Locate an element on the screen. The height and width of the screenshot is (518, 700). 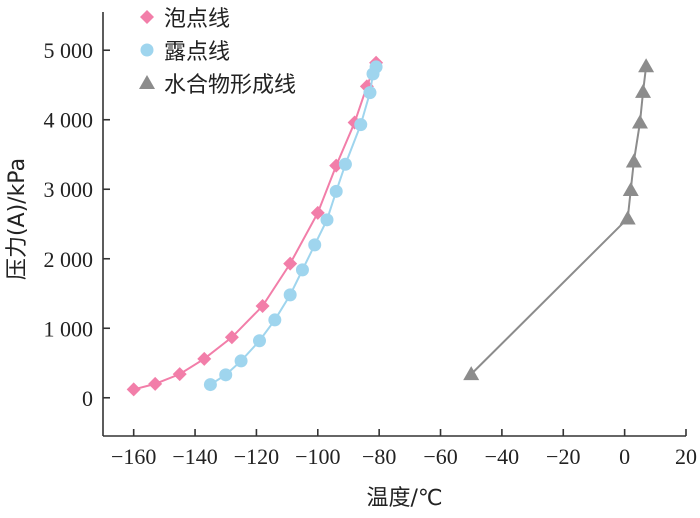
x-tick-label: −140 is located at coordinates (194, 456).